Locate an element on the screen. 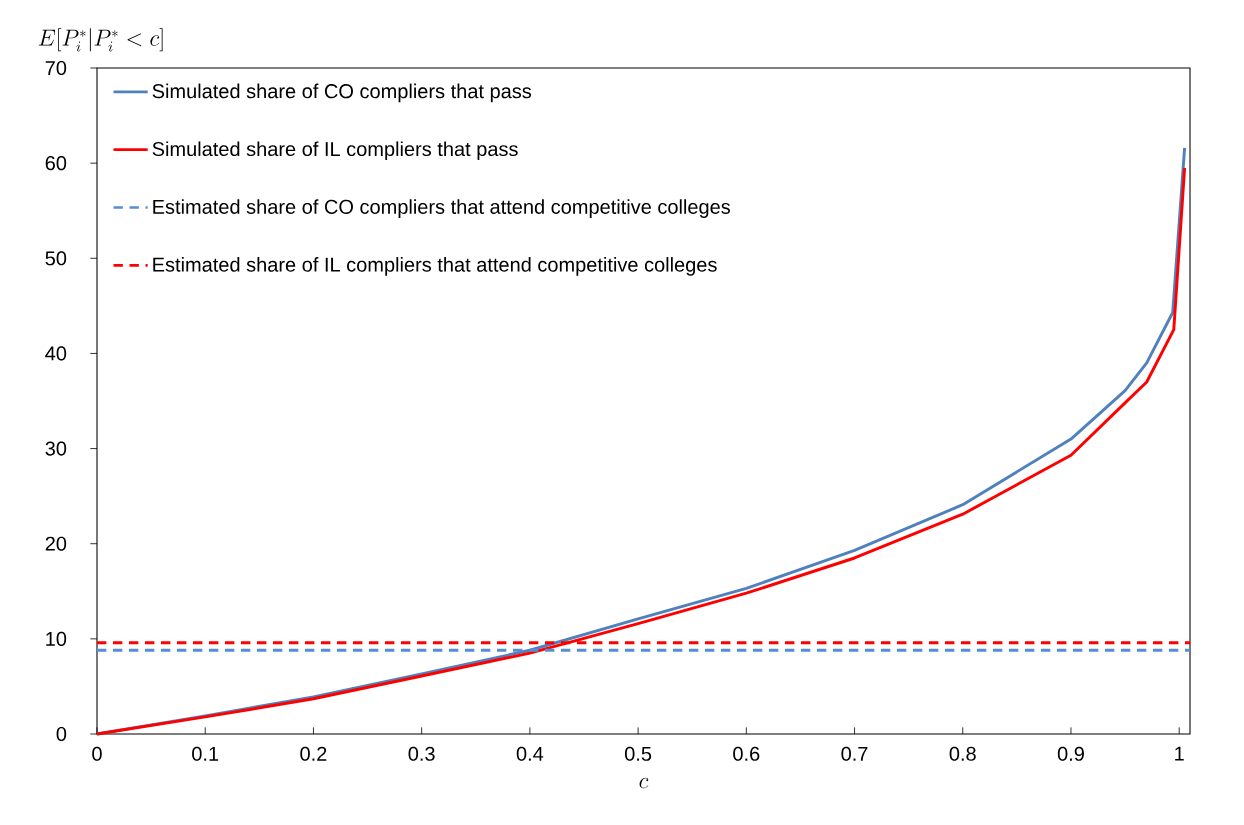 Image resolution: width=1244 pixels, height=825 pixels. y-tick-label: 20 is located at coordinates (56, 543).